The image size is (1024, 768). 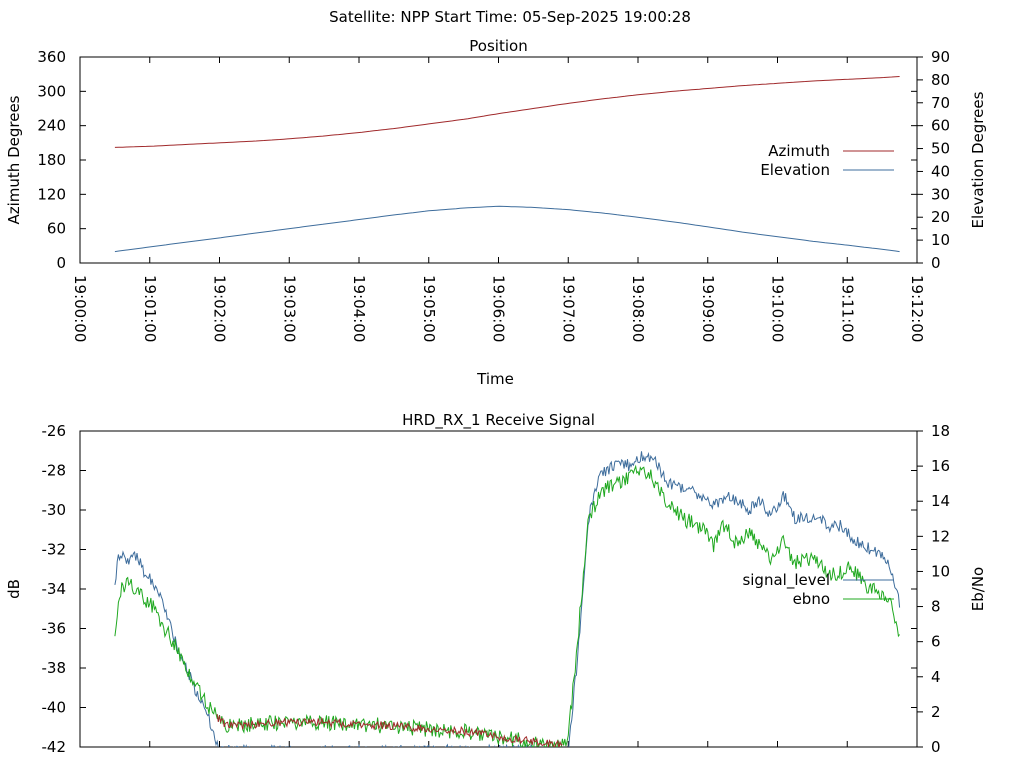 I want to click on y-tick-label: -32, so click(x=54, y=550).